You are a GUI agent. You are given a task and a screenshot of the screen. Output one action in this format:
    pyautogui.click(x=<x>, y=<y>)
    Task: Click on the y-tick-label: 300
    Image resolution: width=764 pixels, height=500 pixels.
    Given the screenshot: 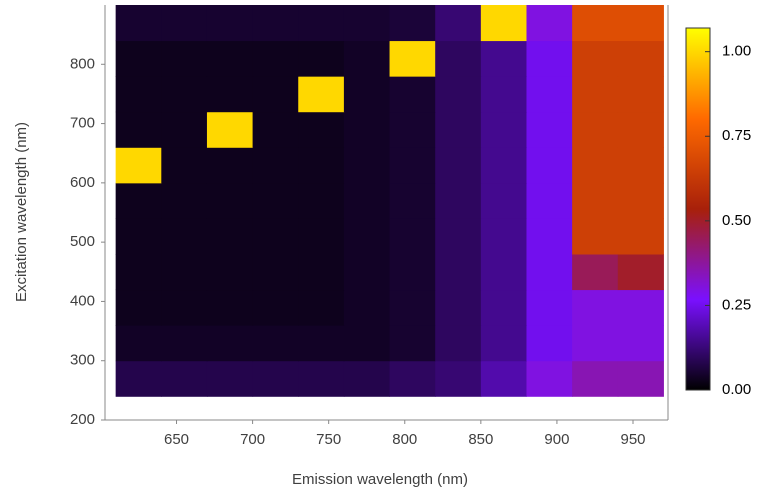 What is the action you would take?
    pyautogui.click(x=82, y=360)
    